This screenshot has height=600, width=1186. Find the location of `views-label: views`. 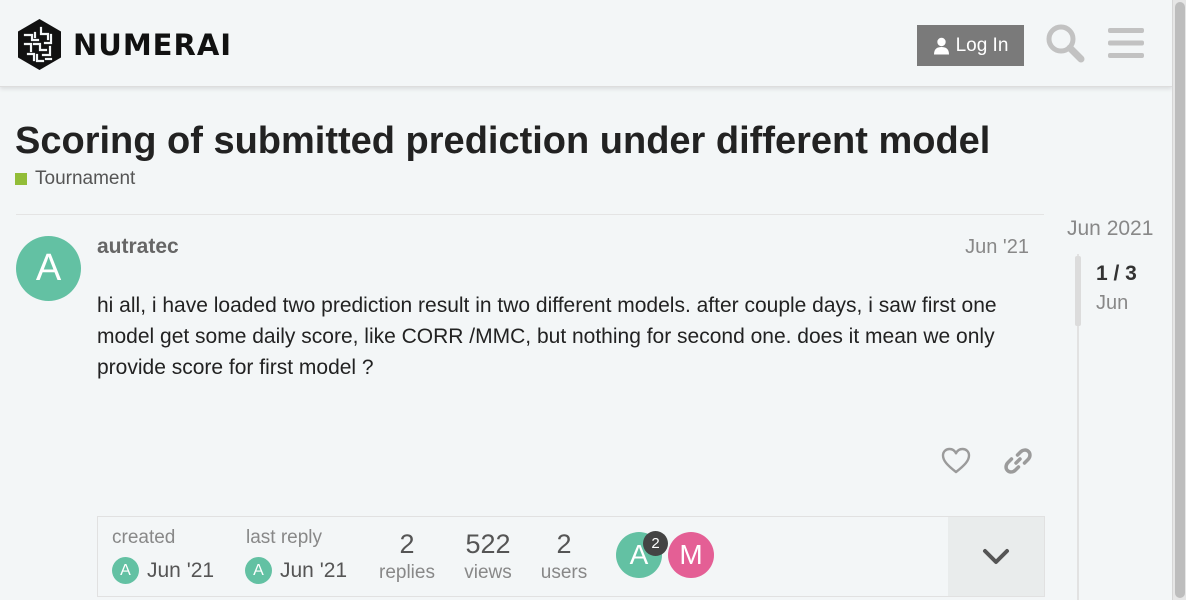

views-label: views is located at coordinates (488, 572).